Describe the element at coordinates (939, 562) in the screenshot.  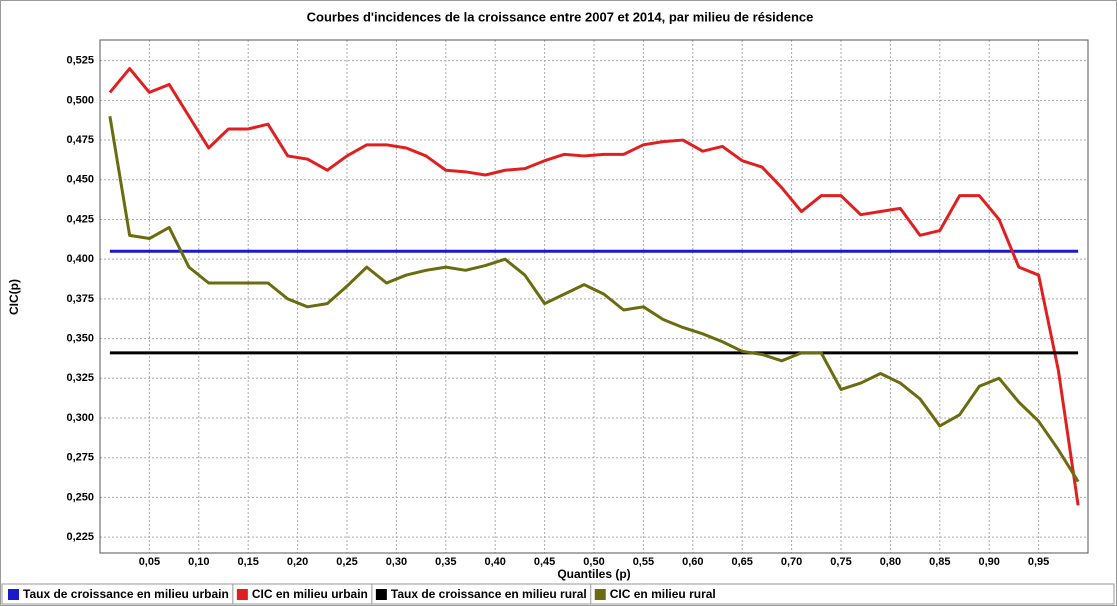
I see `x-tick-label: 0,85` at that location.